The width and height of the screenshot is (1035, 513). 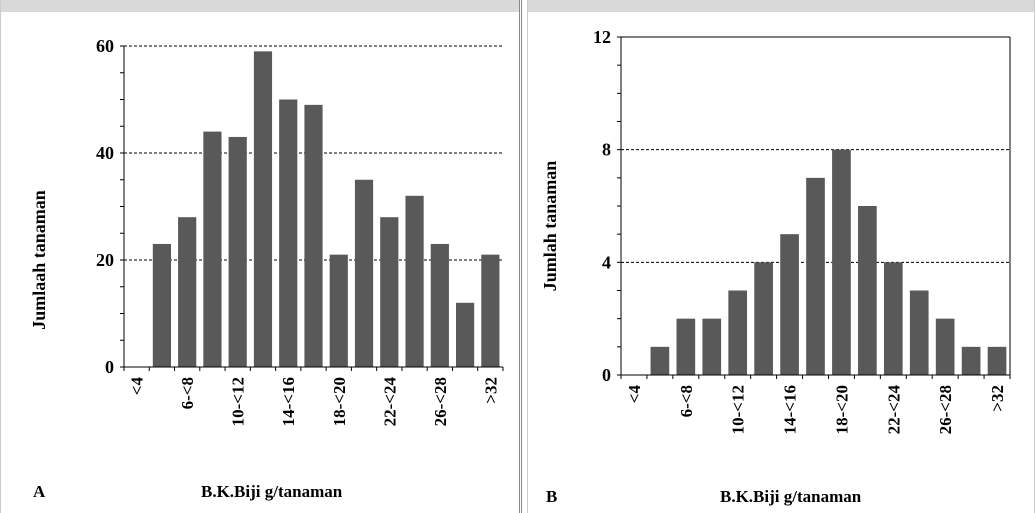 What do you see at coordinates (602, 37) in the screenshot?
I see `y-tick-label: 12` at bounding box center [602, 37].